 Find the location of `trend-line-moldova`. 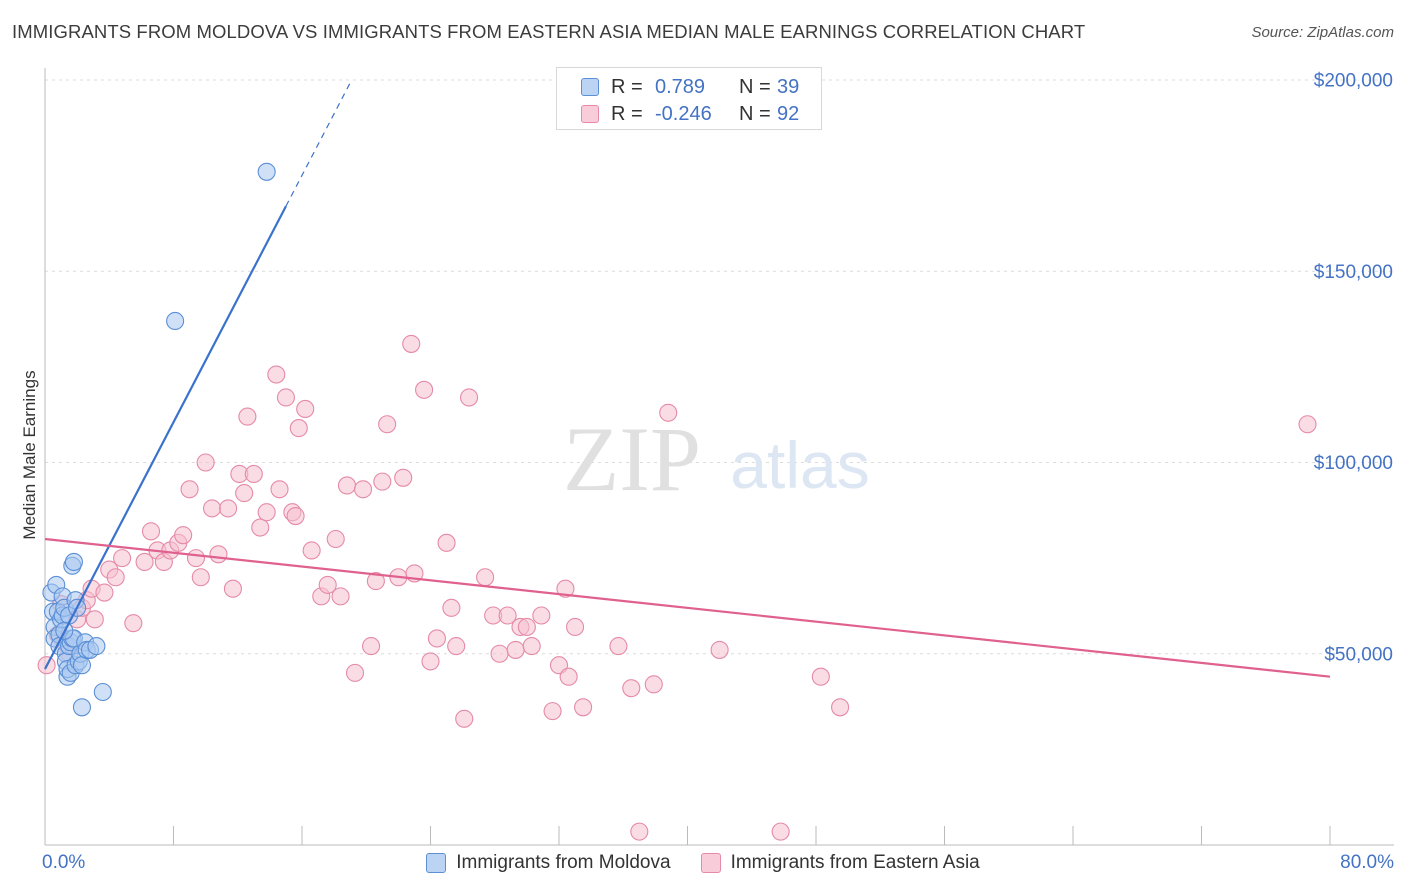

trend-line-moldova is located at coordinates (165, 437).